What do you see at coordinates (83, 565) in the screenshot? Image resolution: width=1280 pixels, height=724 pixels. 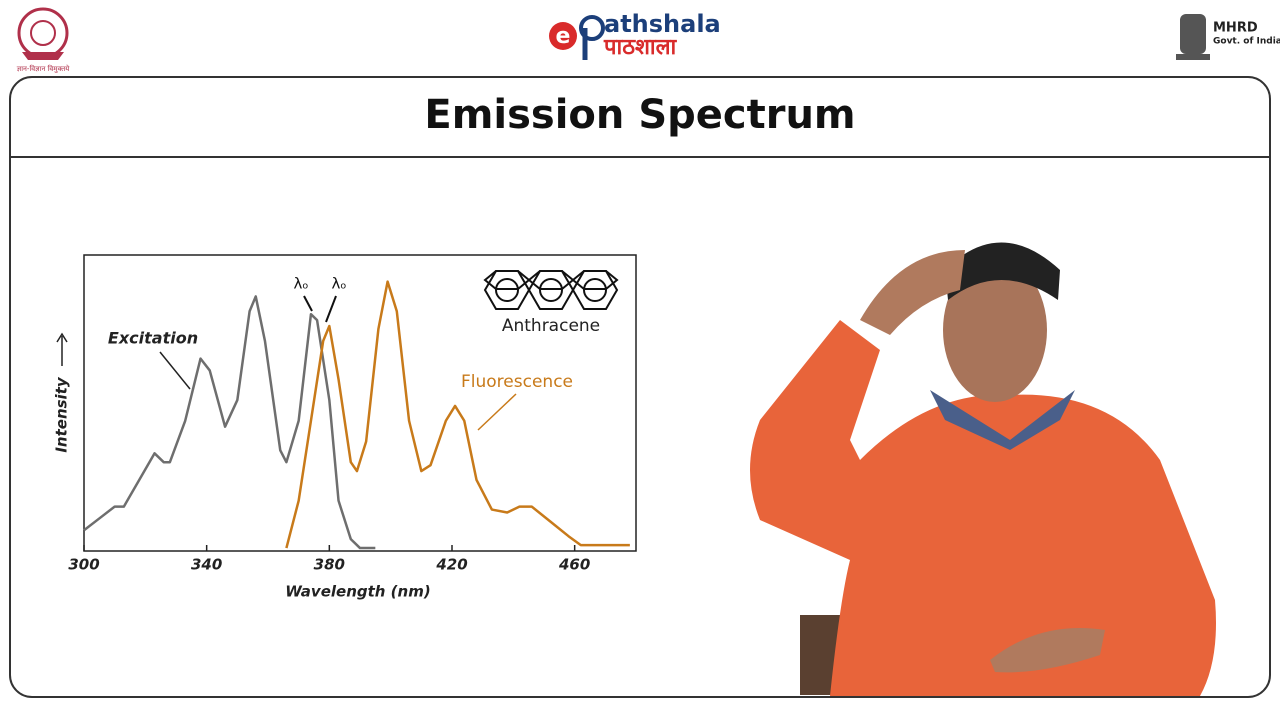 I see `x-tick-label: 300` at bounding box center [83, 565].